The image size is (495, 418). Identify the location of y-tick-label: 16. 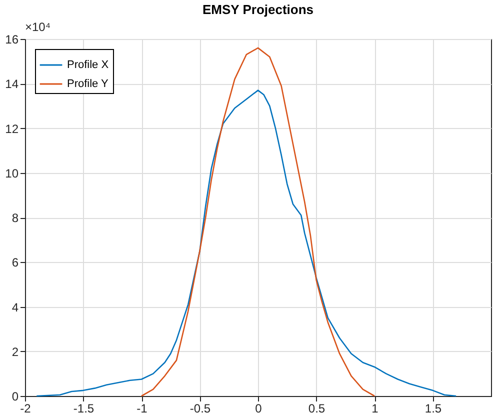
(12, 39).